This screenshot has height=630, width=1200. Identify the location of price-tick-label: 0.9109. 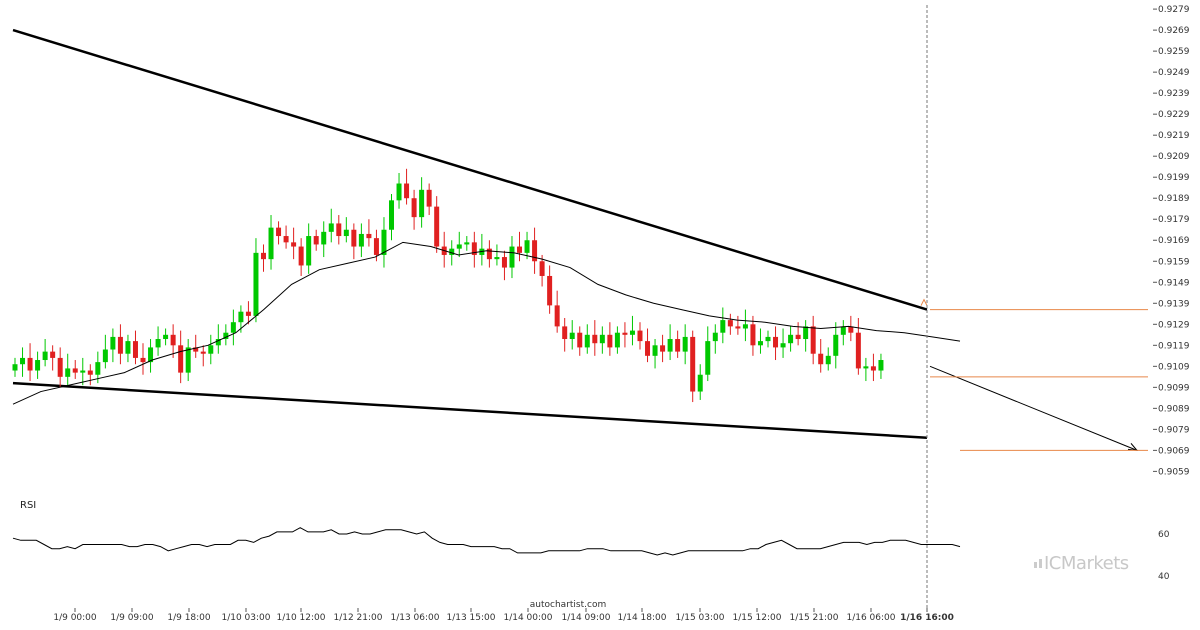
(1174, 367).